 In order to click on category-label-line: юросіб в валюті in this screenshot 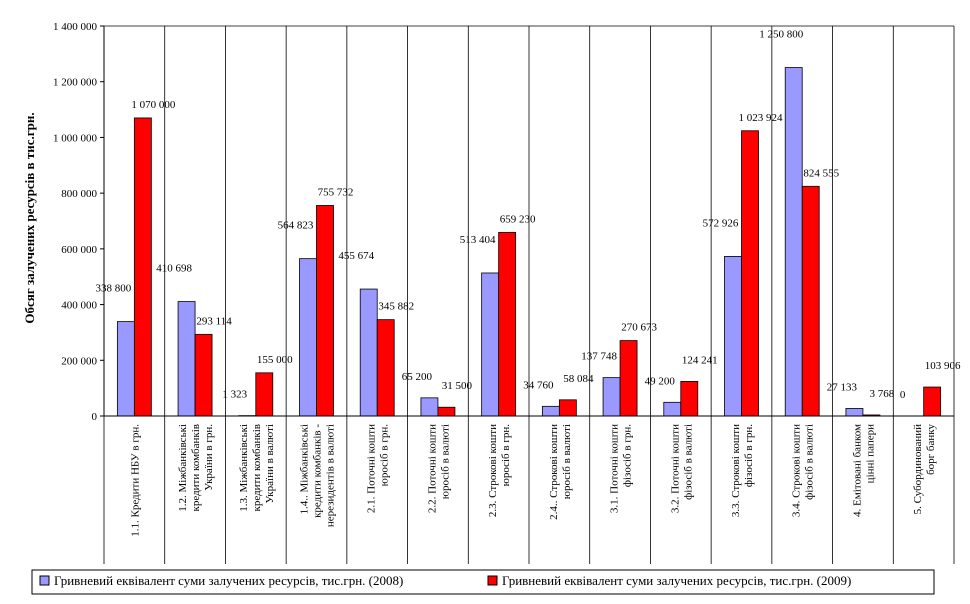, I will do `click(567, 461)`.